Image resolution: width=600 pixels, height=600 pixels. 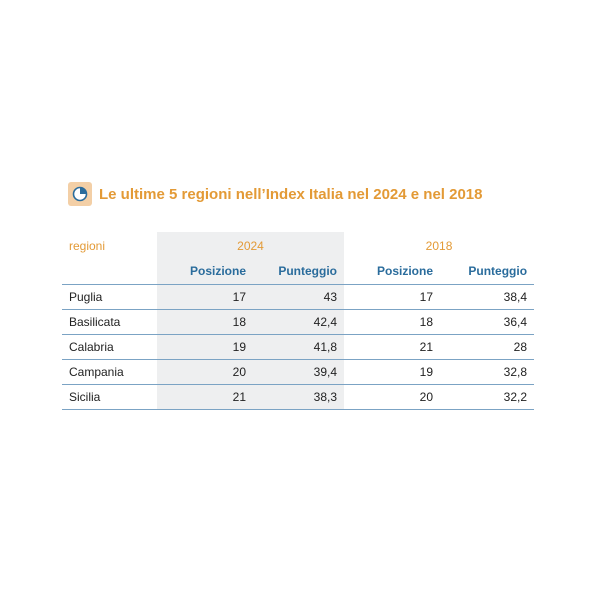 I want to click on table-row: Calabria 19 41,8 21 28, so click(x=298, y=347).